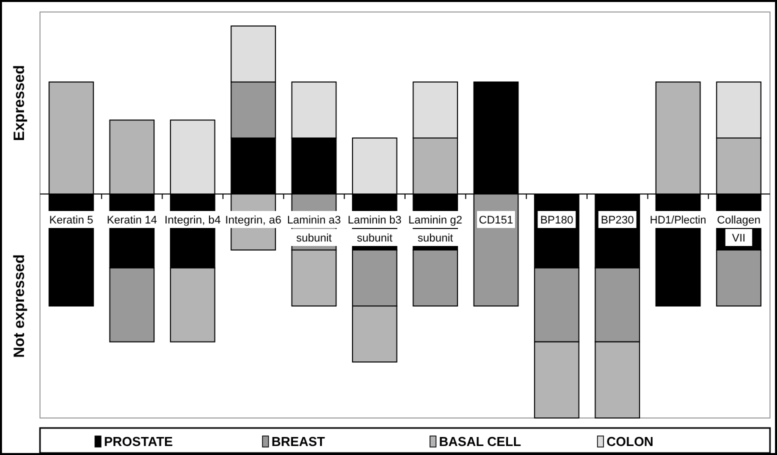 This screenshot has width=777, height=455. What do you see at coordinates (19, 306) in the screenshot?
I see `text: Not expressed` at bounding box center [19, 306].